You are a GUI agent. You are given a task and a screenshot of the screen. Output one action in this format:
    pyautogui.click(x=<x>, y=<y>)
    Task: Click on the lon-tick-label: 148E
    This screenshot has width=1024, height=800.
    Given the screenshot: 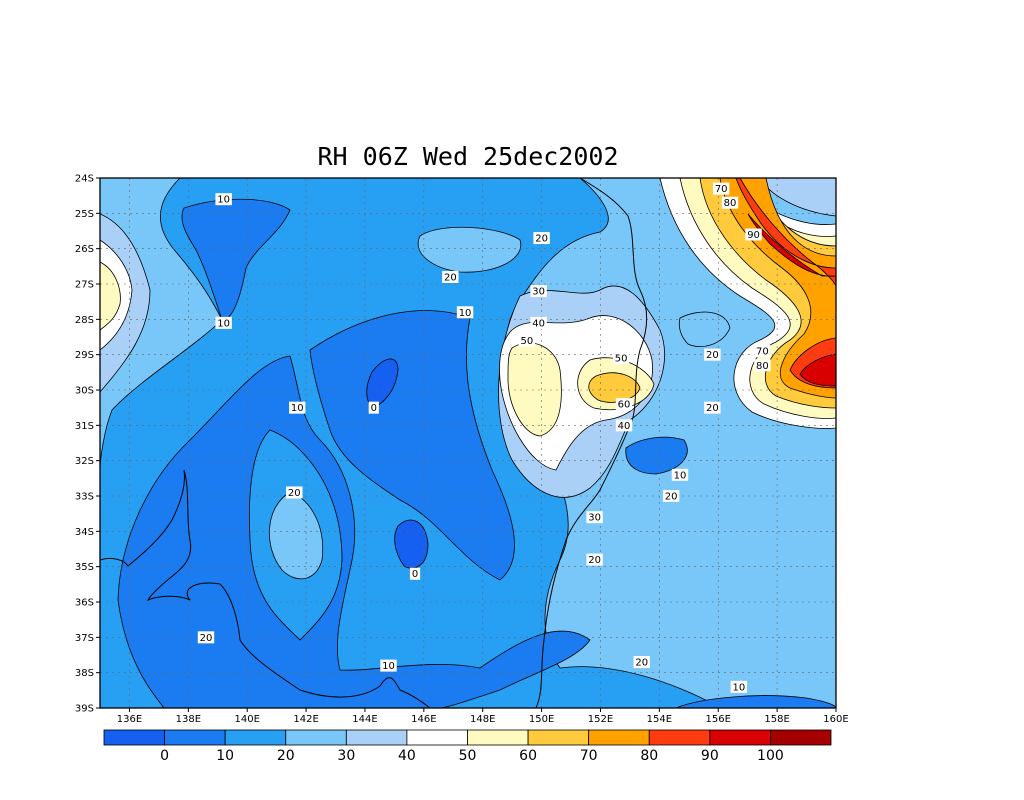 What is the action you would take?
    pyautogui.click(x=482, y=719)
    